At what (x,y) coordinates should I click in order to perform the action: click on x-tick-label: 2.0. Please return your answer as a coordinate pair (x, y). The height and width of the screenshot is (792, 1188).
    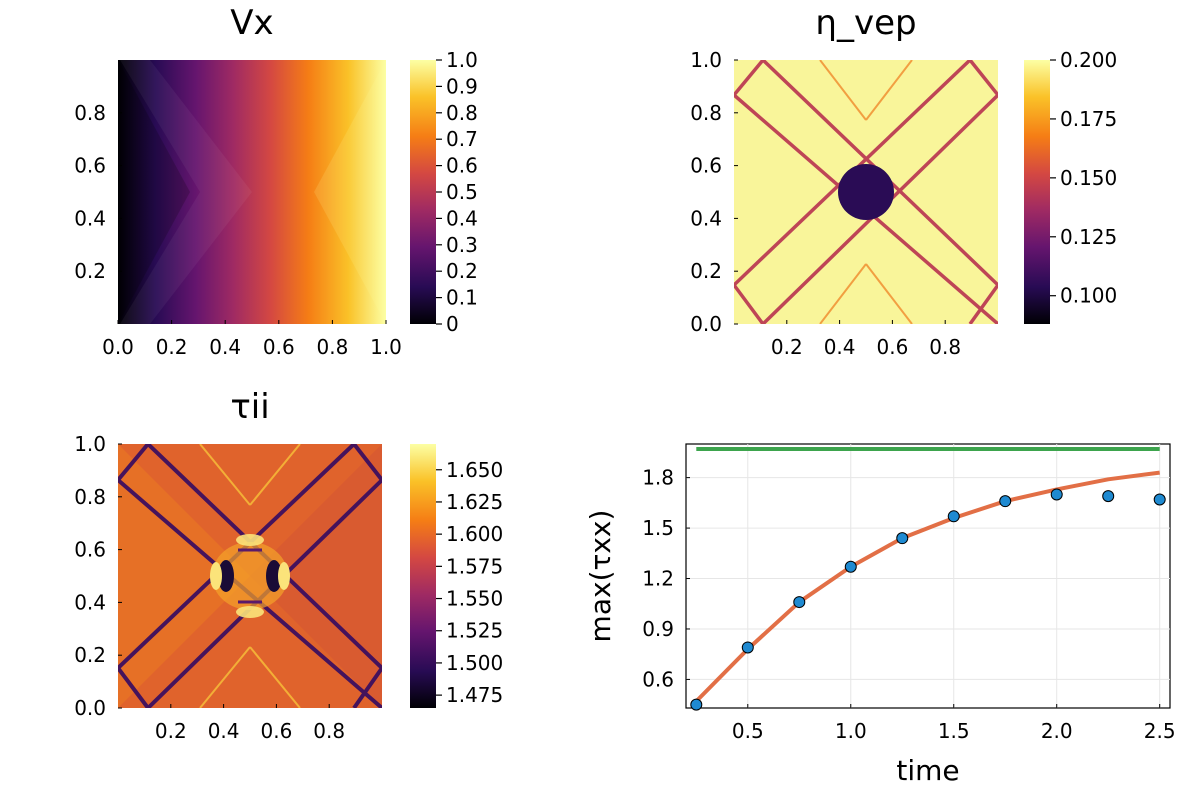
    Looking at the image, I should click on (1057, 731).